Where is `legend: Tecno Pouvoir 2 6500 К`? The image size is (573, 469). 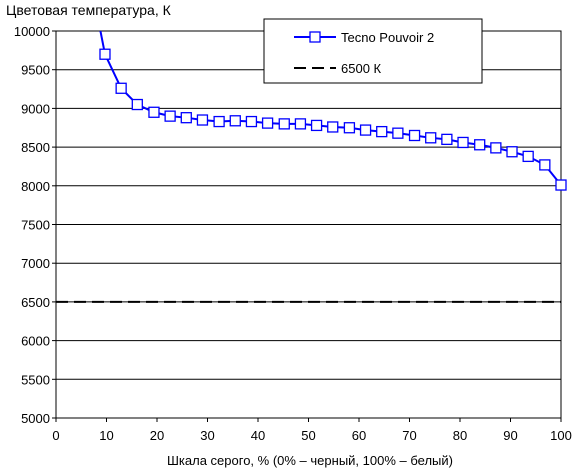
legend: Tecno Pouvoir 2 6500 К is located at coordinates (373, 51).